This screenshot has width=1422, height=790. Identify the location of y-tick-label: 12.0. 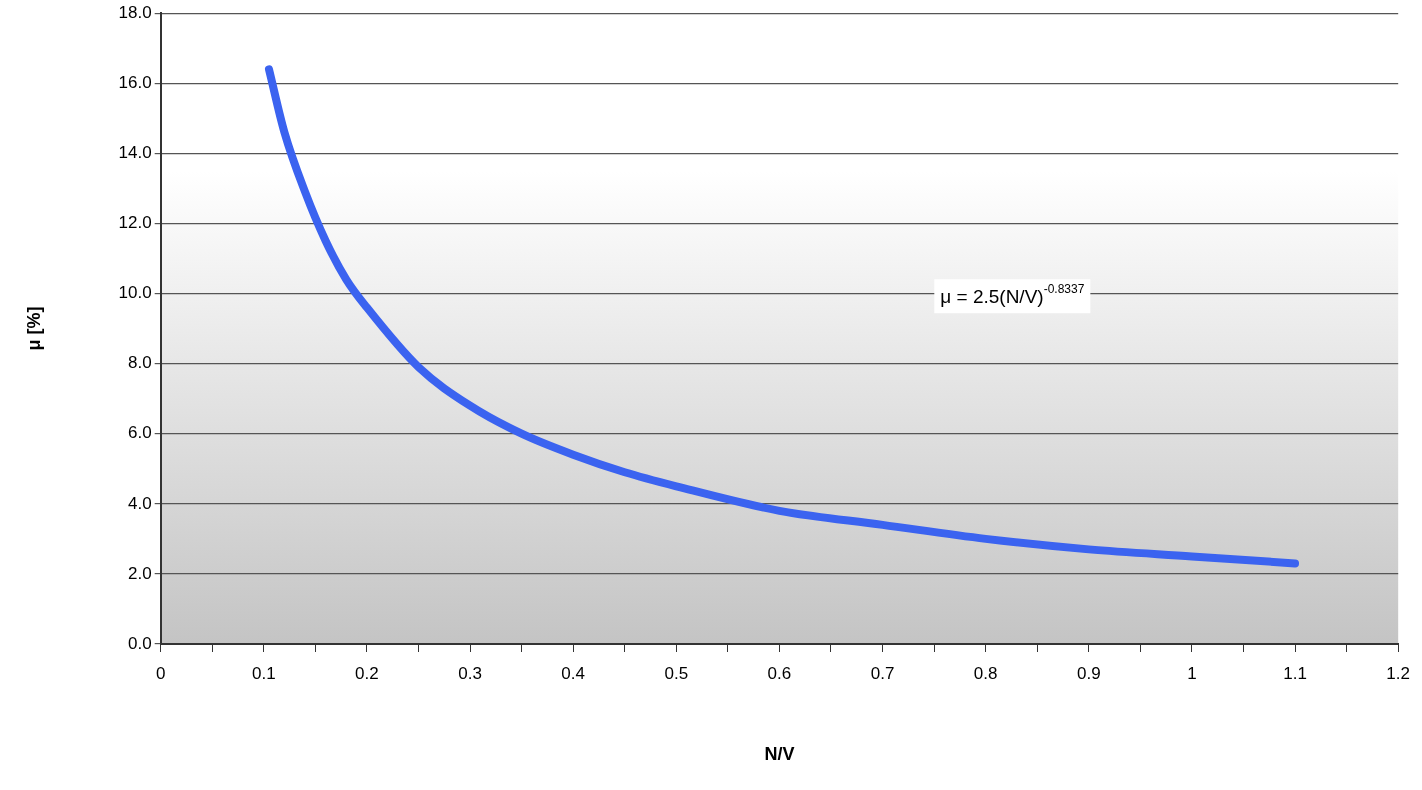
(135, 223).